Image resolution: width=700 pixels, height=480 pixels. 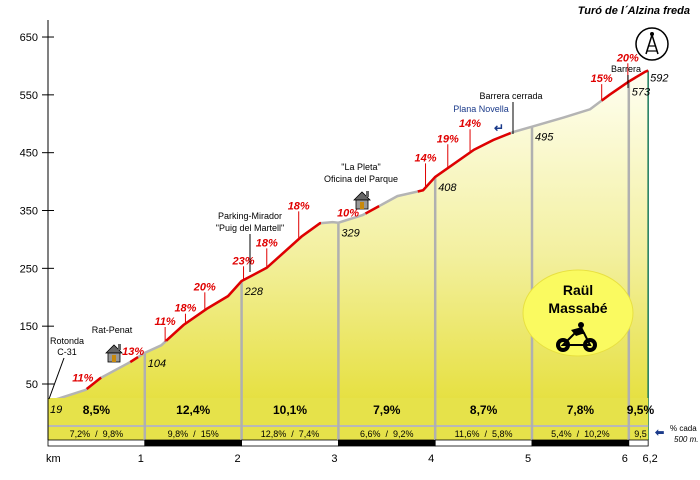 What do you see at coordinates (250, 216) in the screenshot?
I see `annotation-parking: Parking-Mirador` at bounding box center [250, 216].